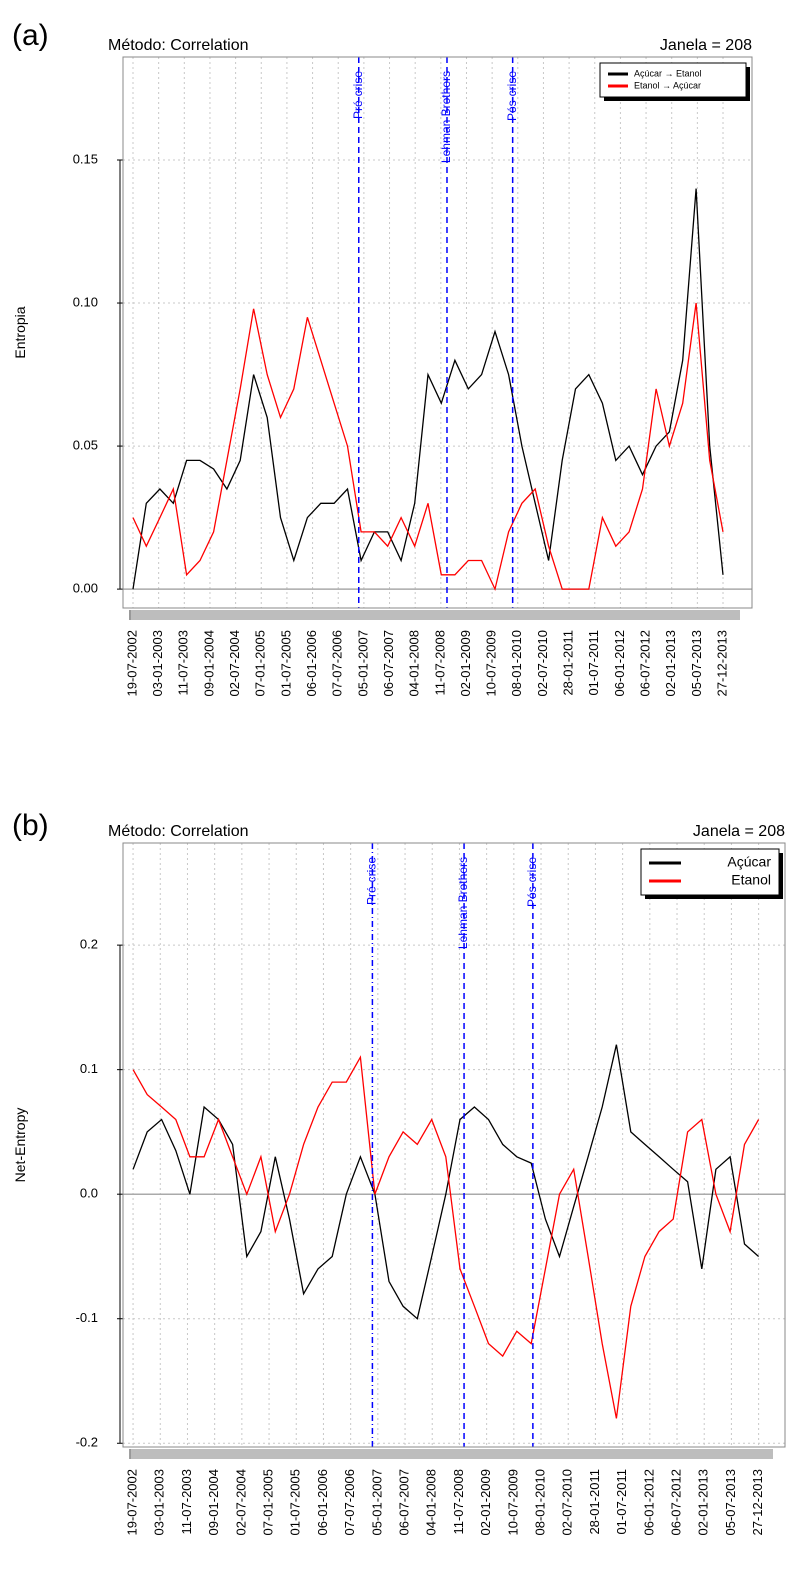 This screenshot has height=1589, width=800. I want to click on y-axis-label: Entropia, so click(20, 332).